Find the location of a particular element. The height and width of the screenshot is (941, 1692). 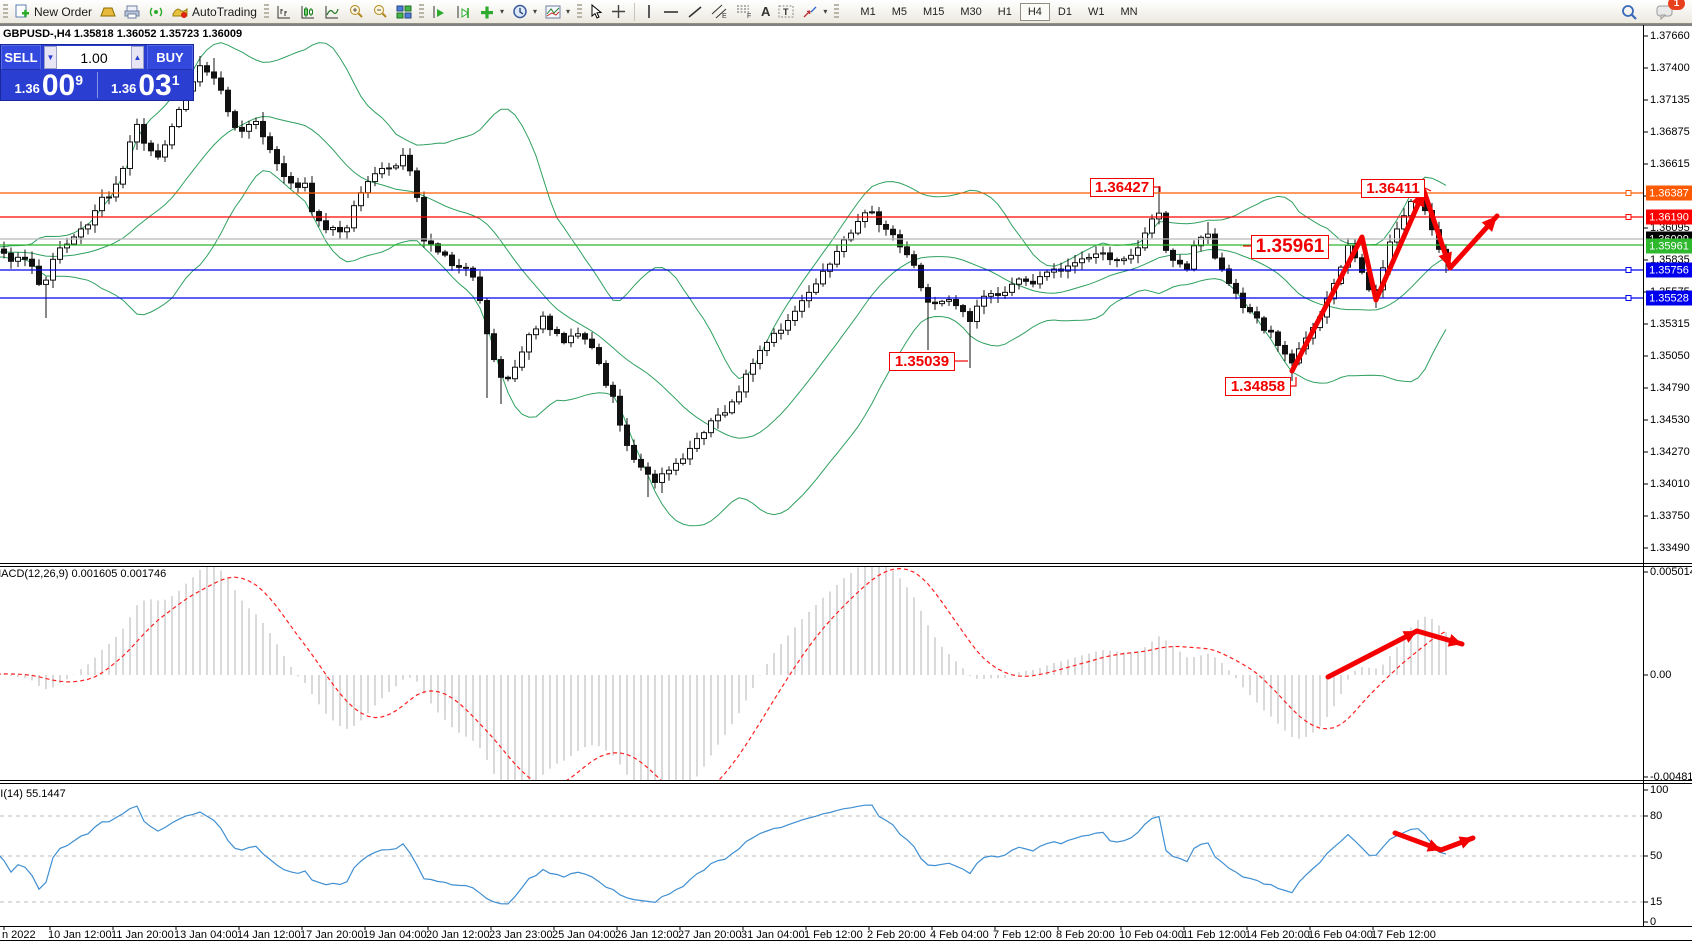

crosshair-icon is located at coordinates (618, 11).